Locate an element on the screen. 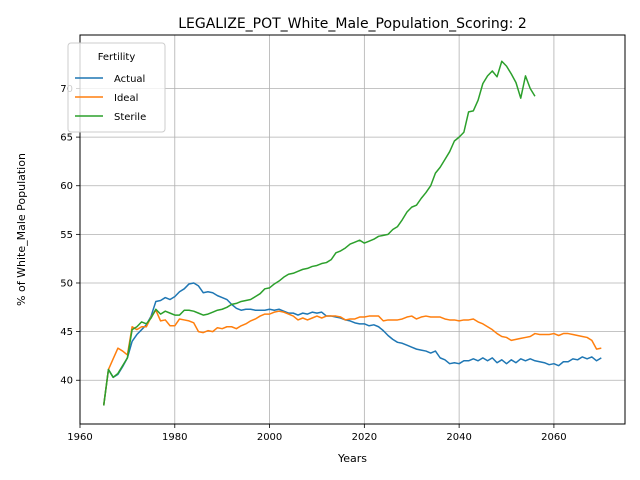  y-tick-label: 45 is located at coordinates (66, 332).